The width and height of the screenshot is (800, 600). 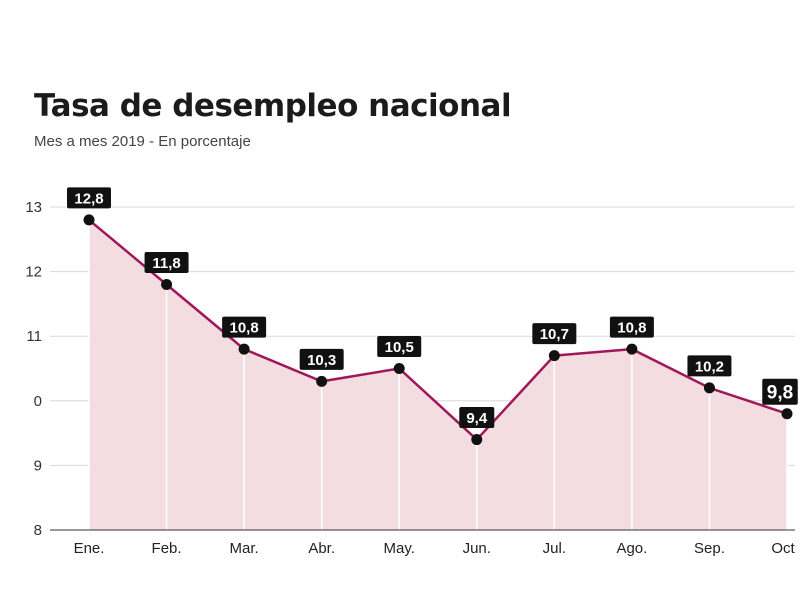 What do you see at coordinates (477, 548) in the screenshot?
I see `x-tick-label: Jun.` at bounding box center [477, 548].